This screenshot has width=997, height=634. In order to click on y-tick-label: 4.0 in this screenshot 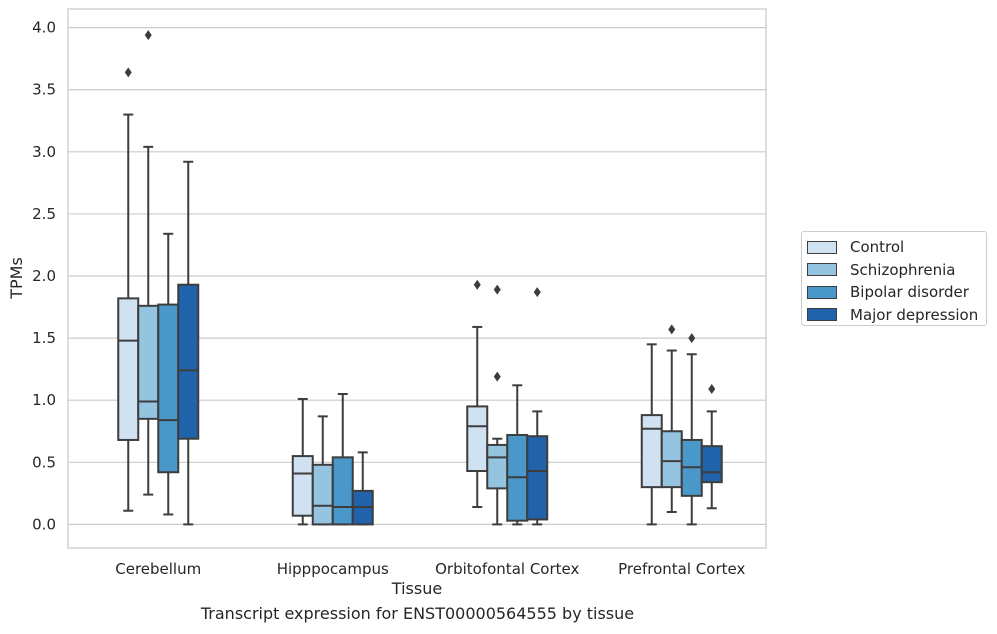, I will do `click(44, 28)`.